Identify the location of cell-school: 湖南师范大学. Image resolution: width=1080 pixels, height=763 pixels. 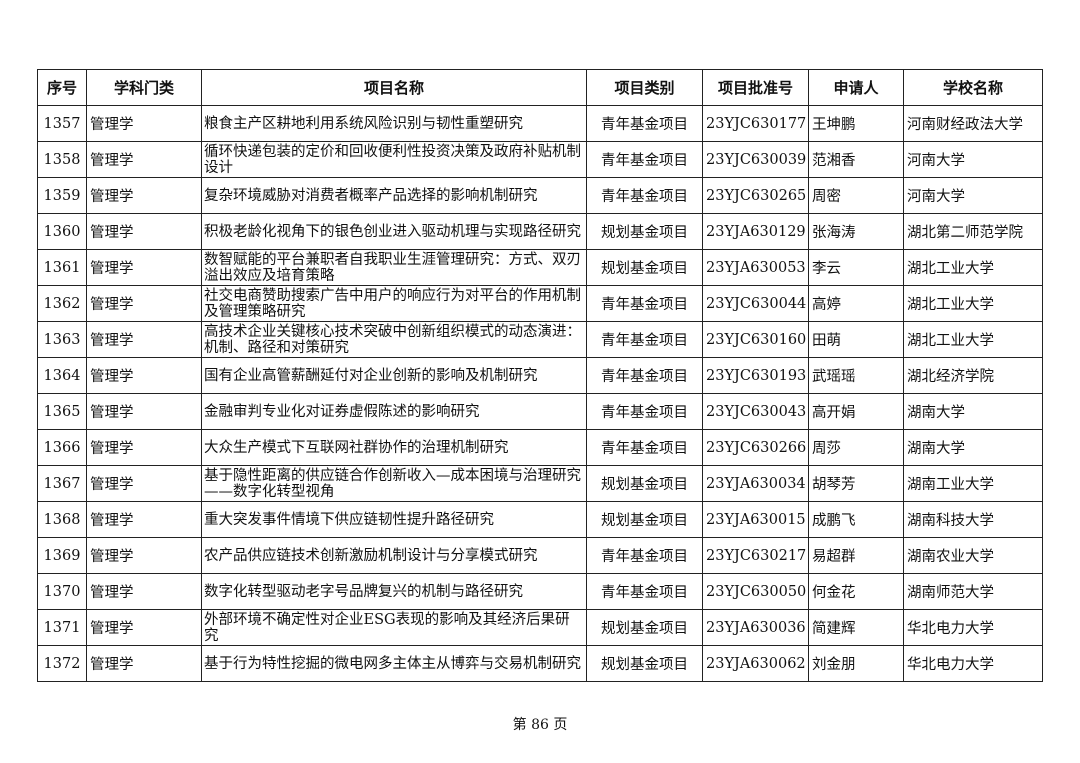
(973, 591).